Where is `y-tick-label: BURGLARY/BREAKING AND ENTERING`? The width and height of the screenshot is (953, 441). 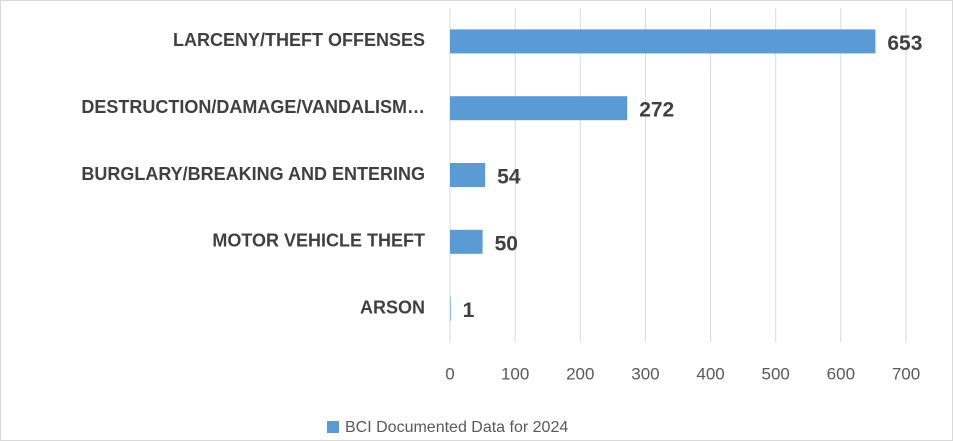
y-tick-label: BURGLARY/BREAKING AND ENTERING is located at coordinates (253, 174).